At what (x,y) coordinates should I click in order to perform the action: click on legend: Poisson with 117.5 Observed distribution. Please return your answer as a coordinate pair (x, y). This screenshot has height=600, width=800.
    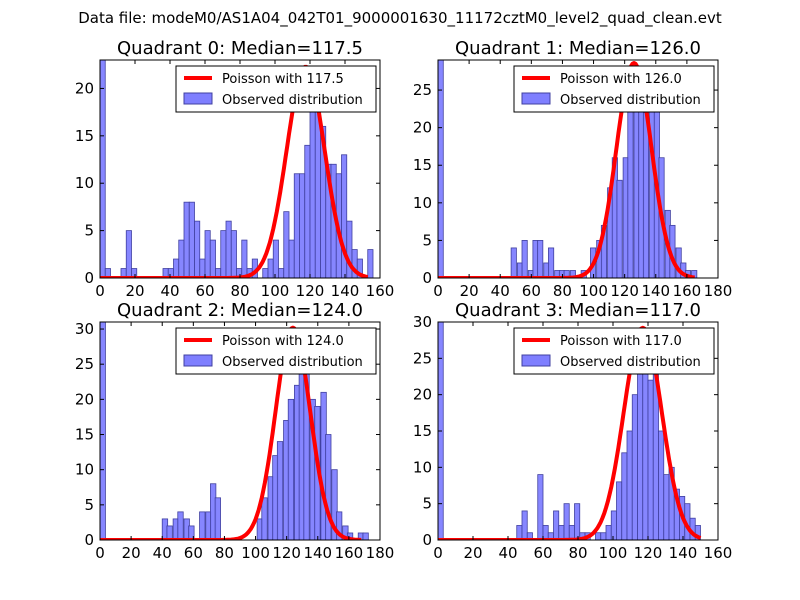
    Looking at the image, I should click on (276, 89).